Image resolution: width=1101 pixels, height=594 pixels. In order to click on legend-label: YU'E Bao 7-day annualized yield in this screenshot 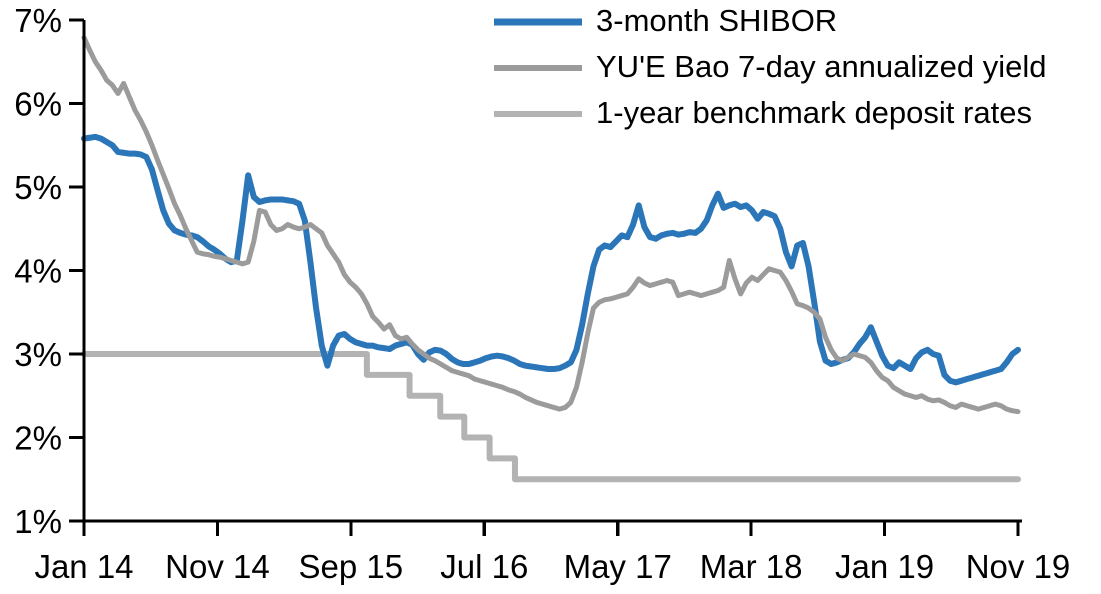, I will do `click(821, 66)`.